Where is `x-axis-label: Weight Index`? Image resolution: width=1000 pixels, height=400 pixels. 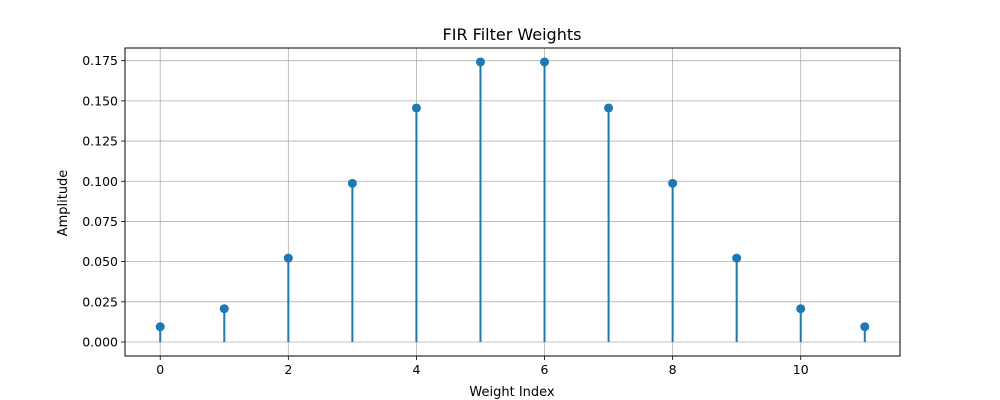
x-axis-label: Weight Index is located at coordinates (512, 392).